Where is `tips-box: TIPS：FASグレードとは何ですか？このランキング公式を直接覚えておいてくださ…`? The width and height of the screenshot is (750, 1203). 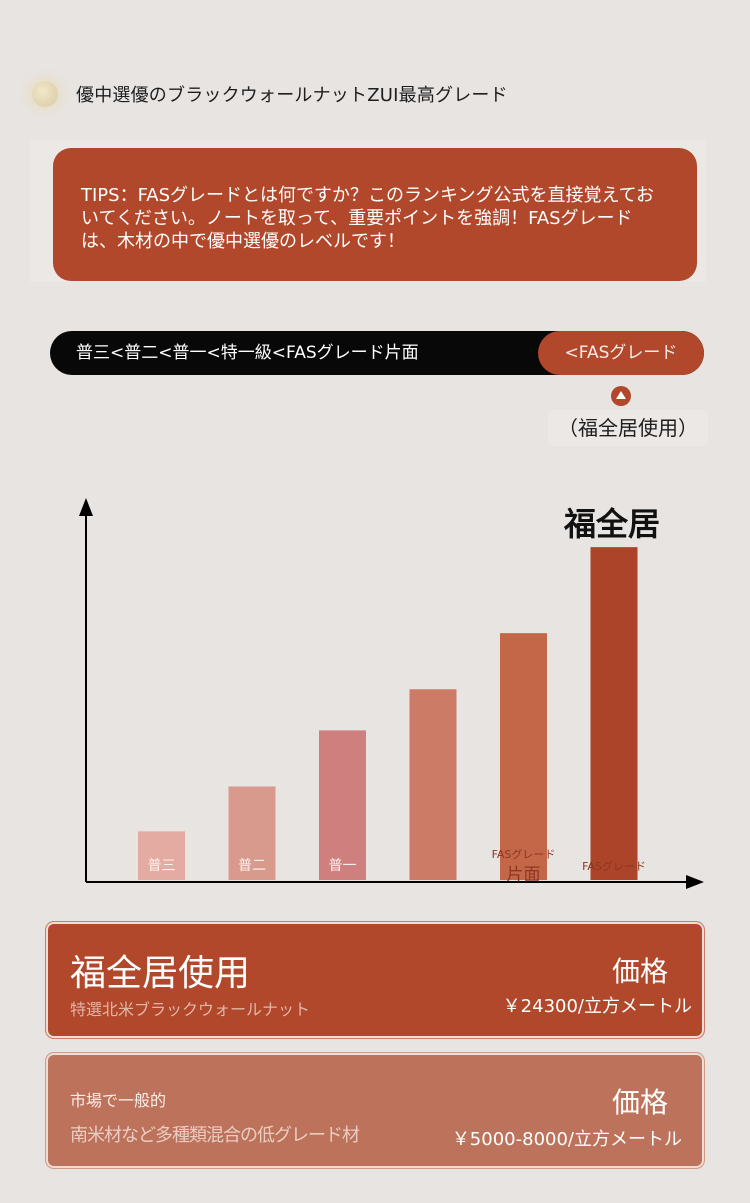 tips-box: TIPS：FASグレードとは何ですか？このランキング公式を直接覚えておいてくださ… is located at coordinates (375, 214).